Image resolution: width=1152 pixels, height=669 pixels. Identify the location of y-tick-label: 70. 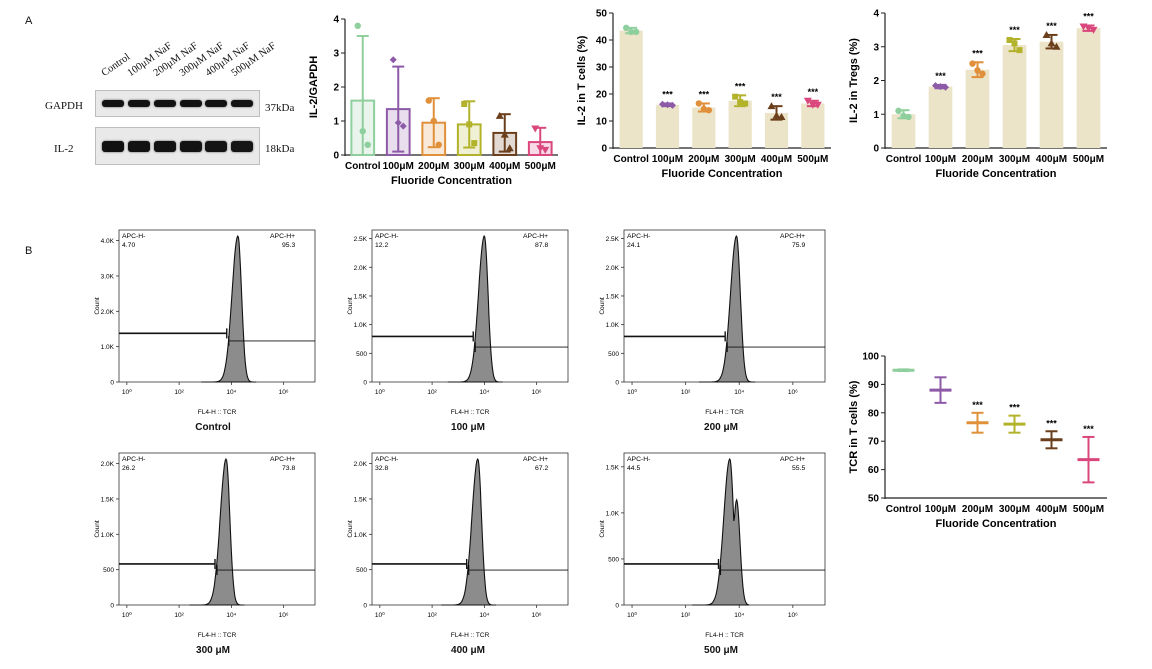
(874, 442).